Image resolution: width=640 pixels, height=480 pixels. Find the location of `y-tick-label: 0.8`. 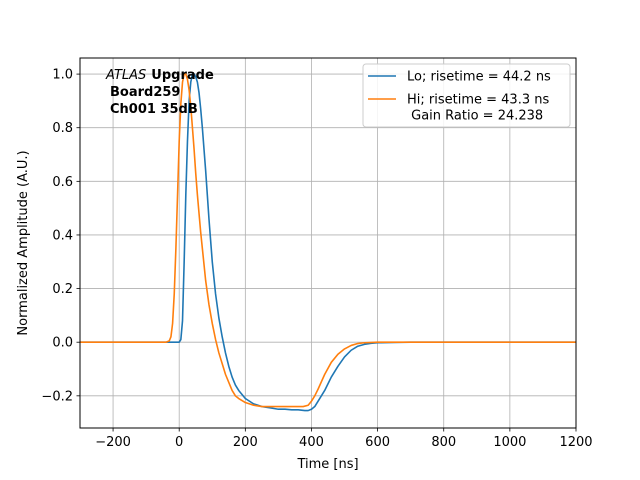

y-tick-label: 0.8 is located at coordinates (62, 128).